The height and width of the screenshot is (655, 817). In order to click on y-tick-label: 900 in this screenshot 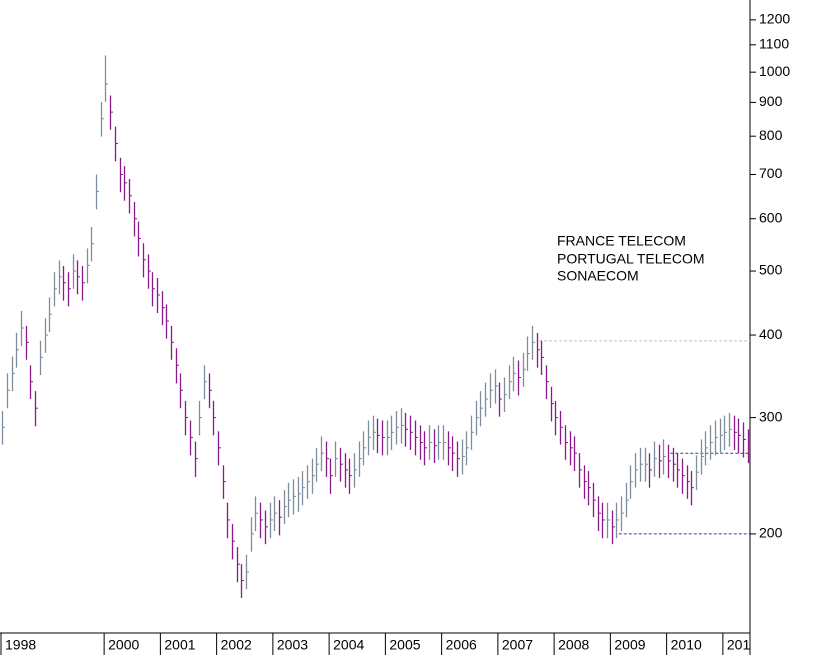, I will do `click(771, 101)`.